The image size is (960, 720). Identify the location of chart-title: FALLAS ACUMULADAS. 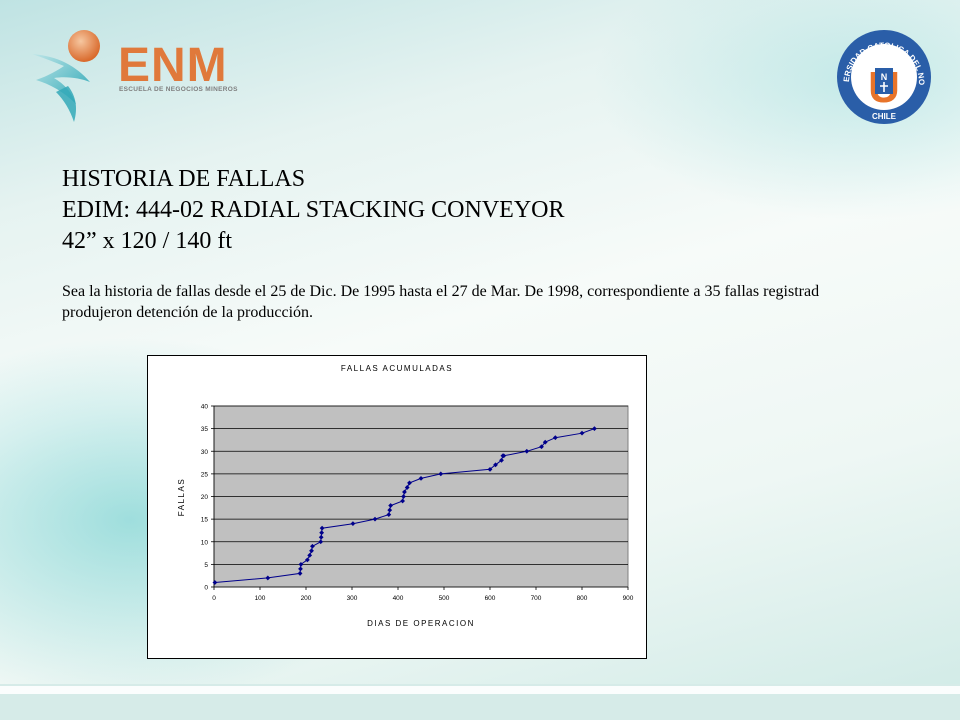
(397, 368).